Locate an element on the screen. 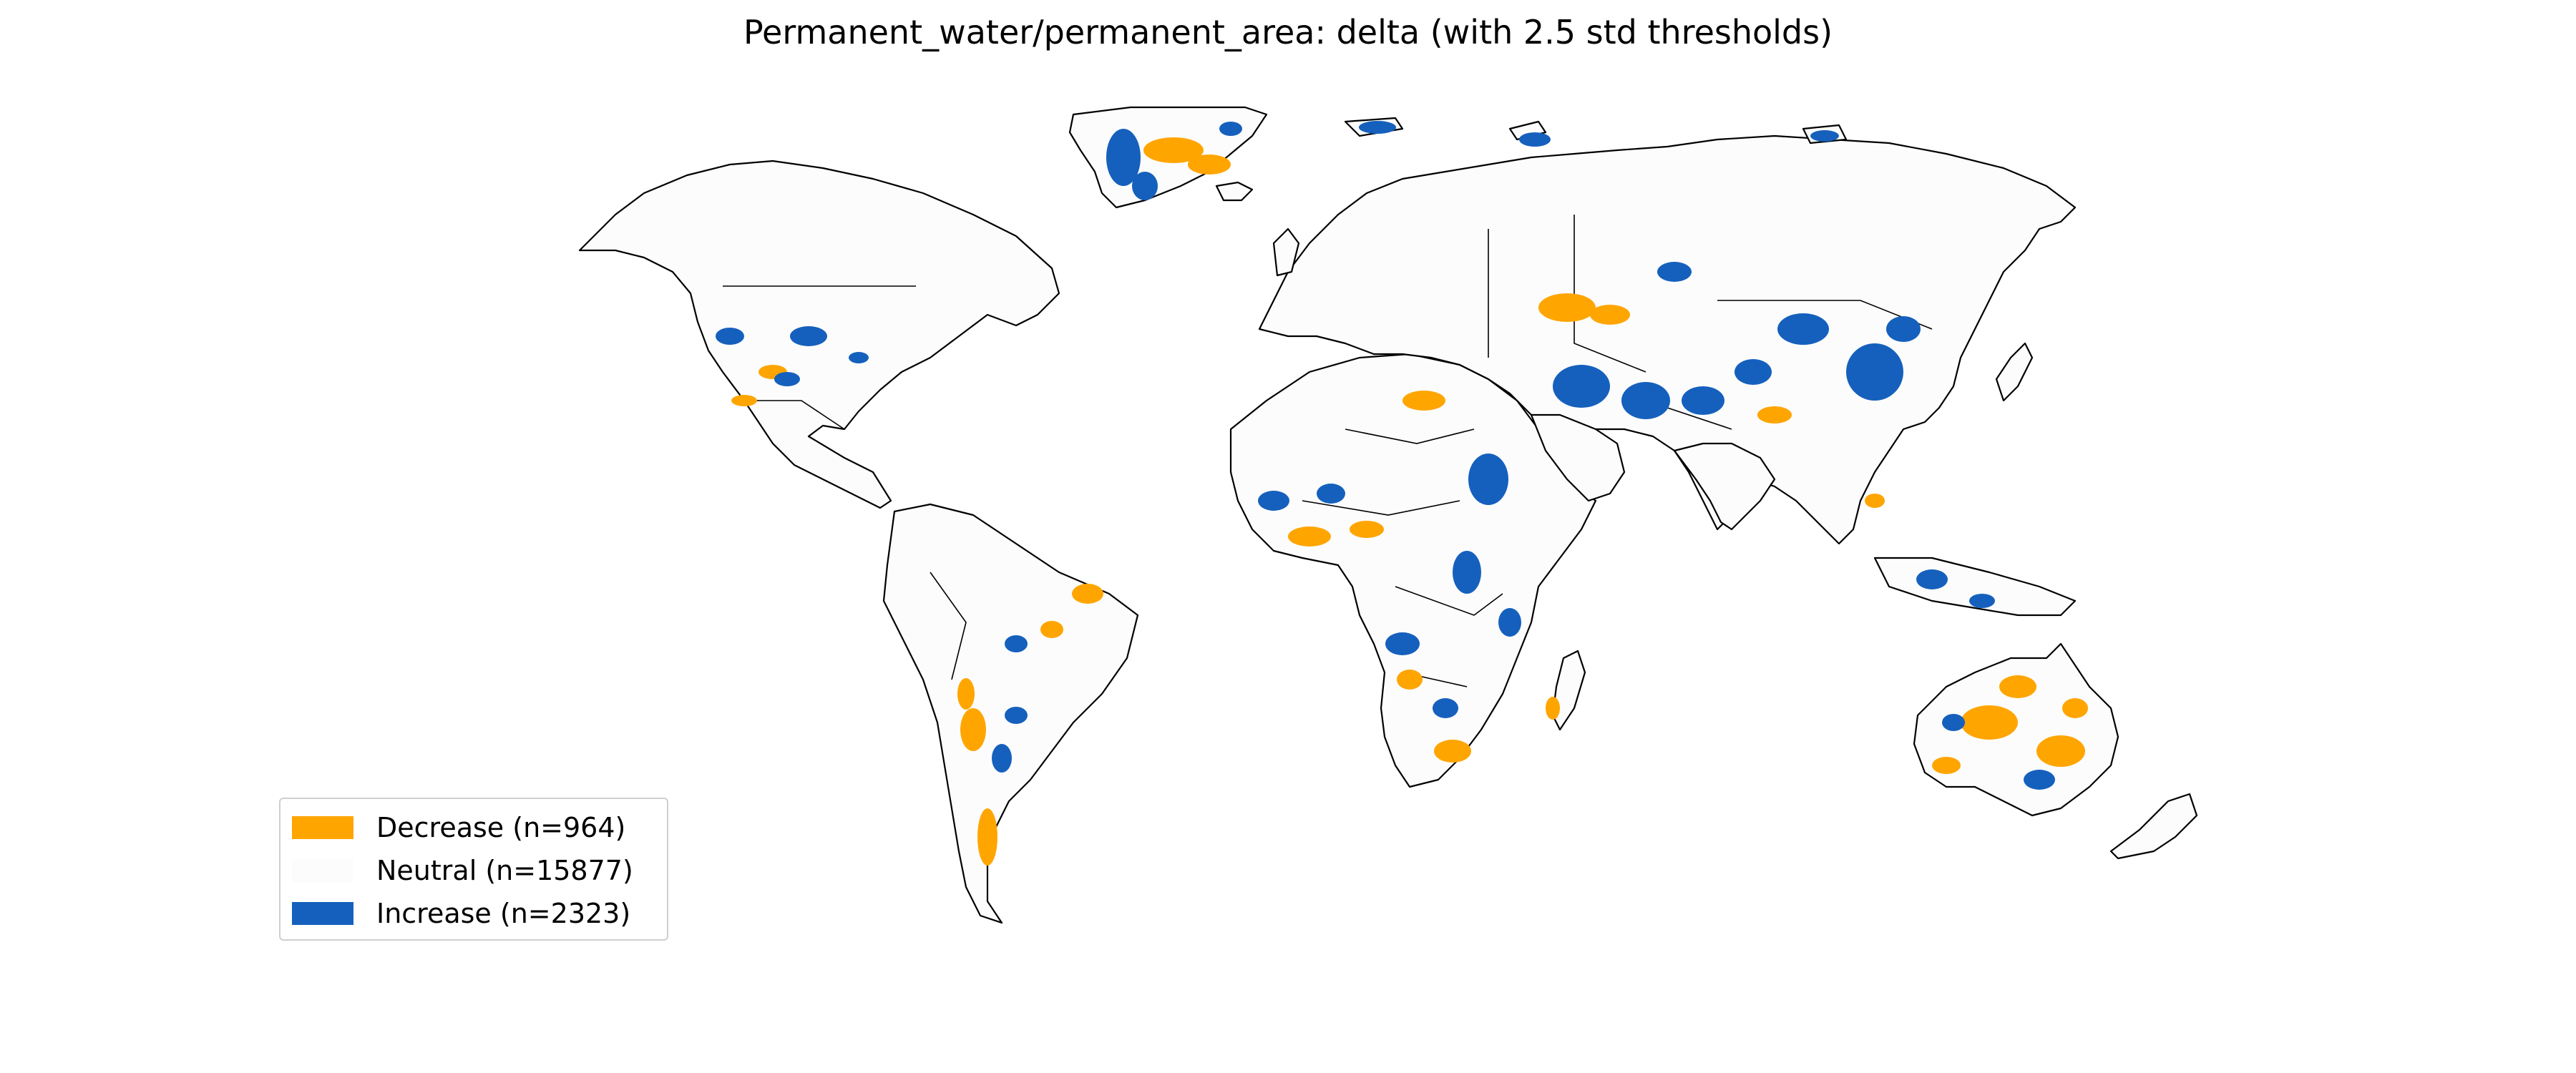 This screenshot has height=1073, width=2576. iceland is located at coordinates (1234, 191).